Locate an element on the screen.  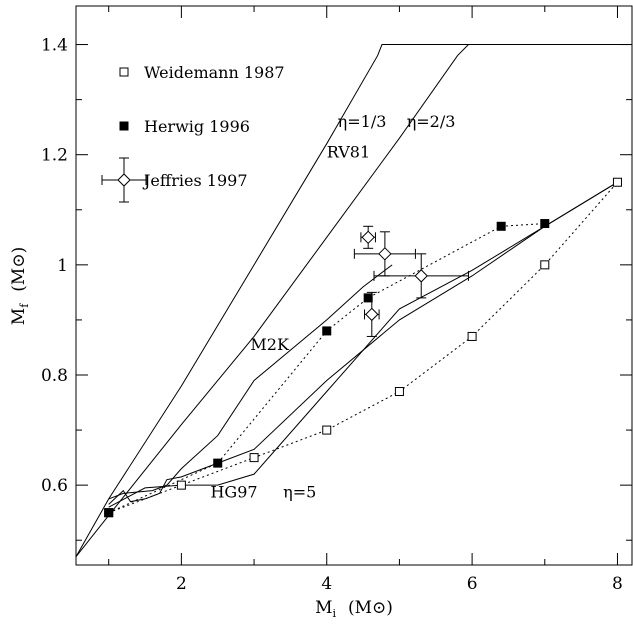
y-tick-label: 0.6 is located at coordinates (54, 486).